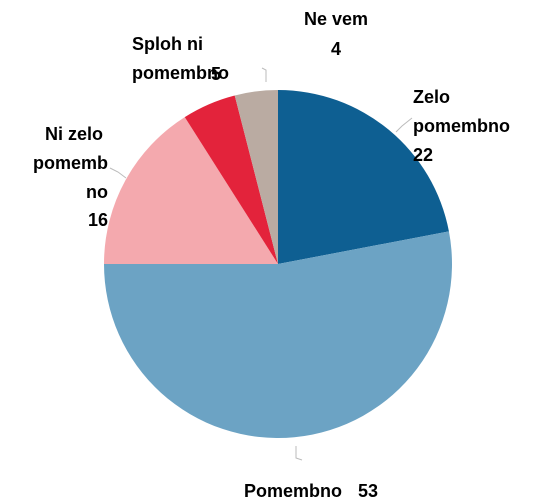 The height and width of the screenshot is (502, 543). Describe the element at coordinates (70, 163) in the screenshot. I see `slice-label: Ni zelo pomemb no` at that location.